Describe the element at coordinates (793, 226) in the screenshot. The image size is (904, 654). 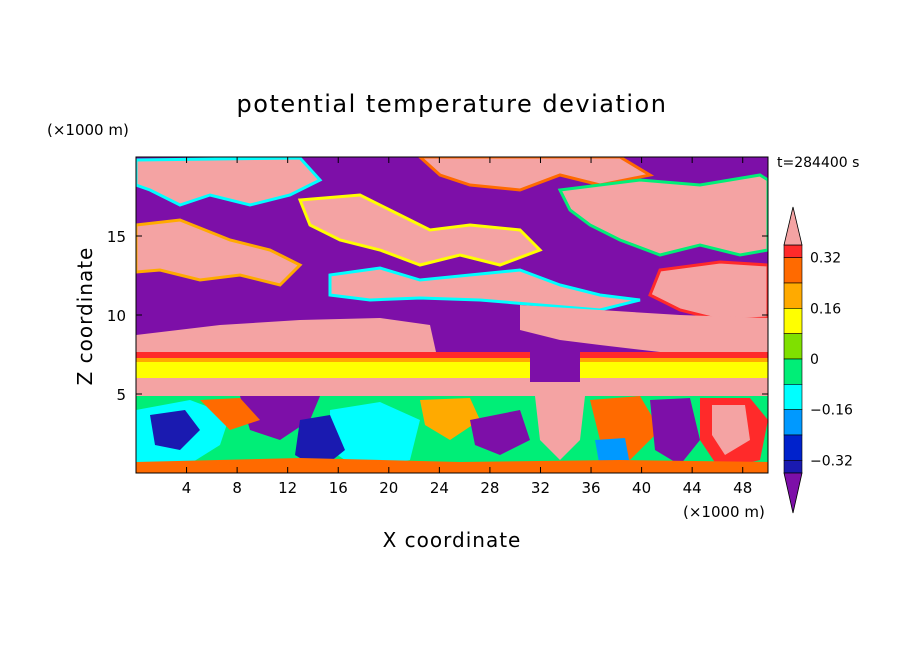
I see `colorbar-top-extension` at that location.